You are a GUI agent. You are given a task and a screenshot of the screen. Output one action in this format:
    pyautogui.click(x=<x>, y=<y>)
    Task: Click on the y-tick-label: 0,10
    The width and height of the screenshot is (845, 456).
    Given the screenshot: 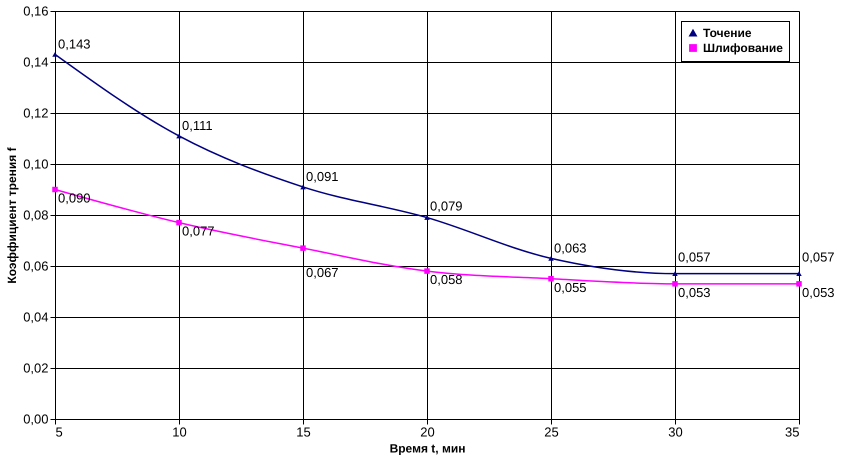 What is the action you would take?
    pyautogui.click(x=35, y=164)
    